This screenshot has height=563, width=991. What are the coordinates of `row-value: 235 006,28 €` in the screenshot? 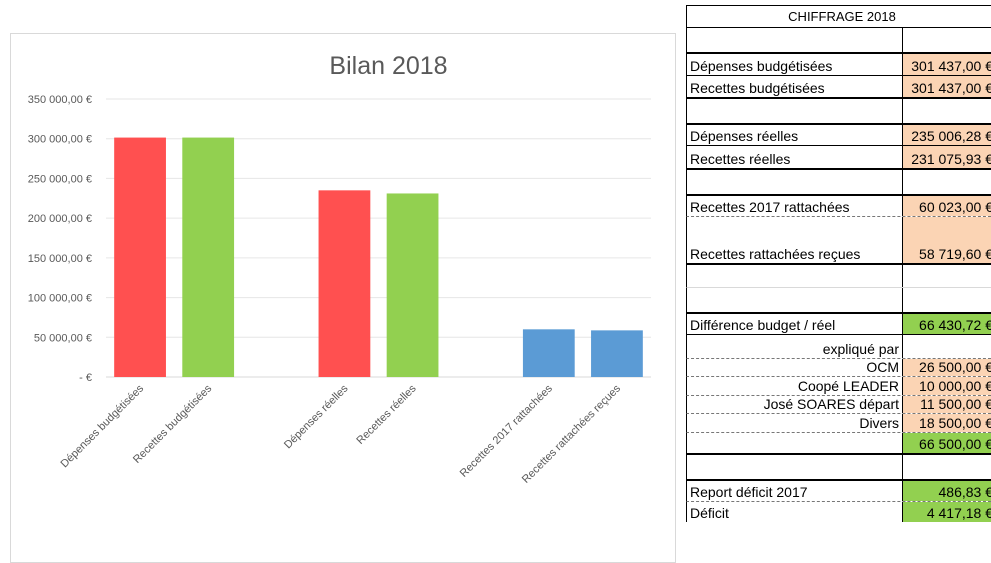 It's located at (947, 135).